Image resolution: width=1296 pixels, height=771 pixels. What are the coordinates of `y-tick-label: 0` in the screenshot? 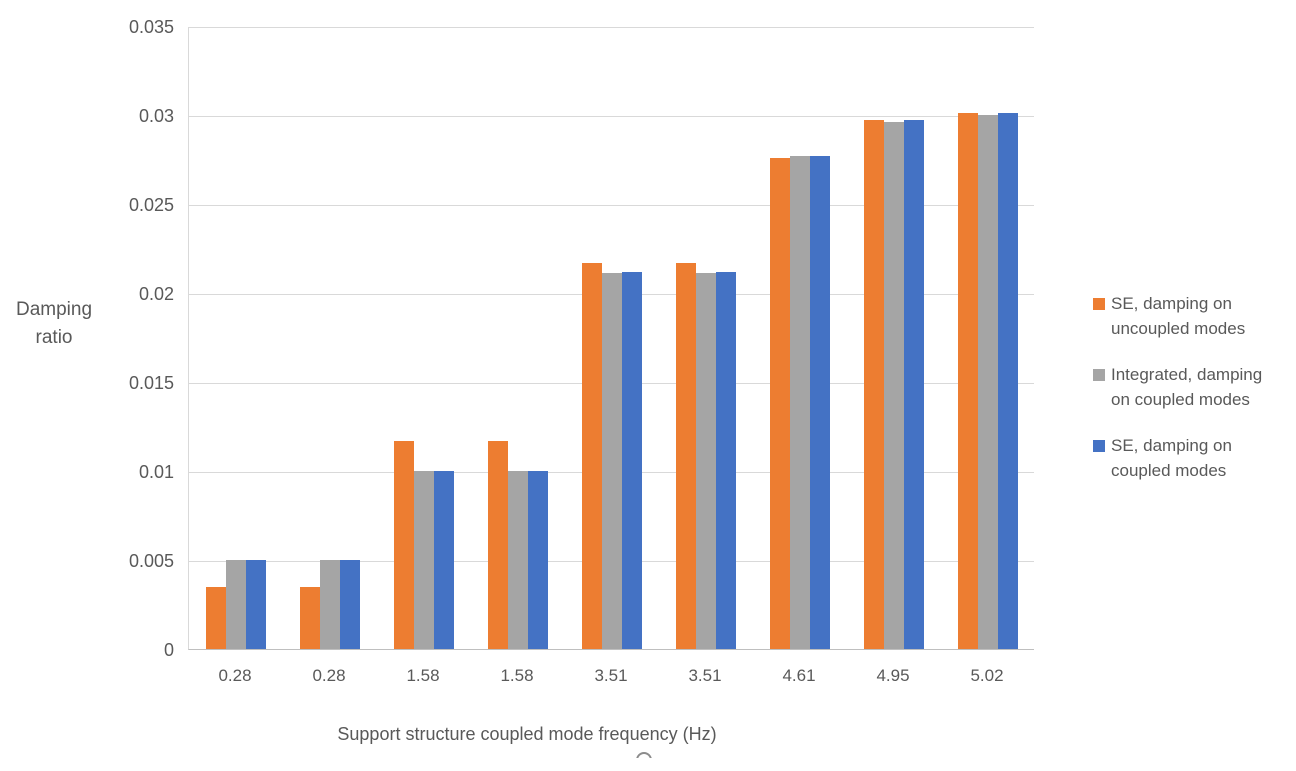 It's located at (168, 650).